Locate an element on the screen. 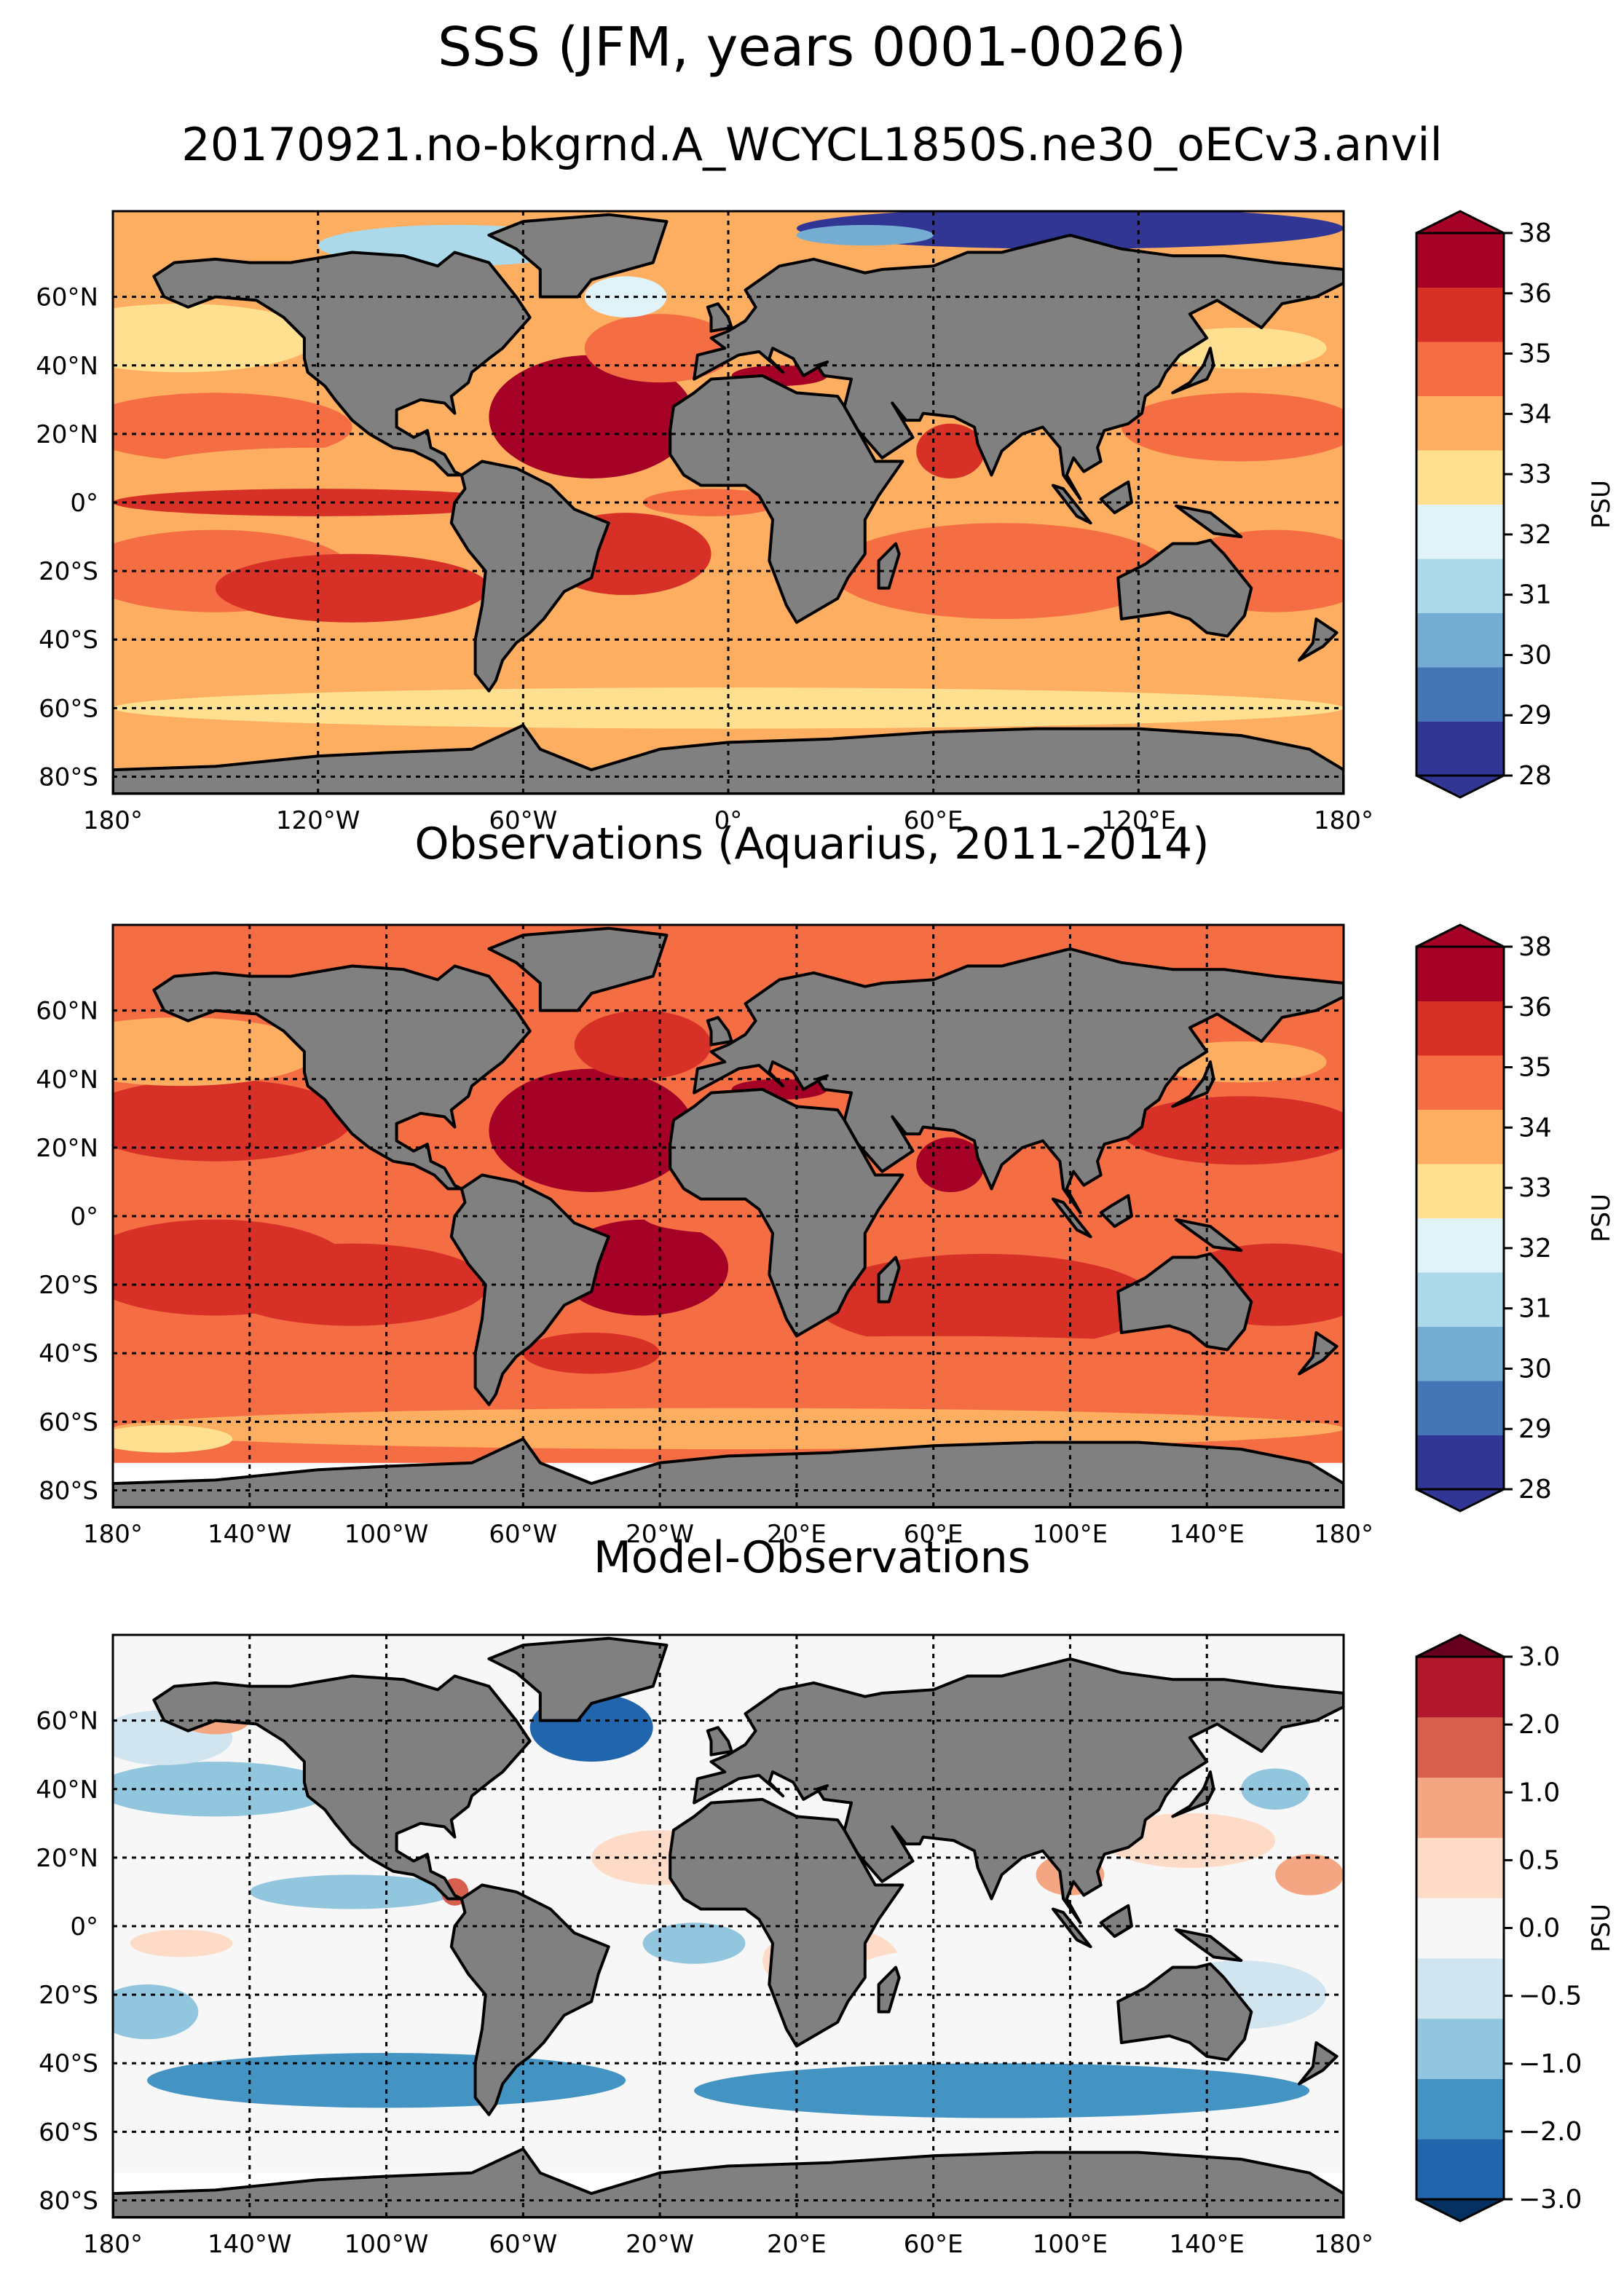 The height and width of the screenshot is (2283, 1624). lon-tick-label: 20°W is located at coordinates (660, 2244).